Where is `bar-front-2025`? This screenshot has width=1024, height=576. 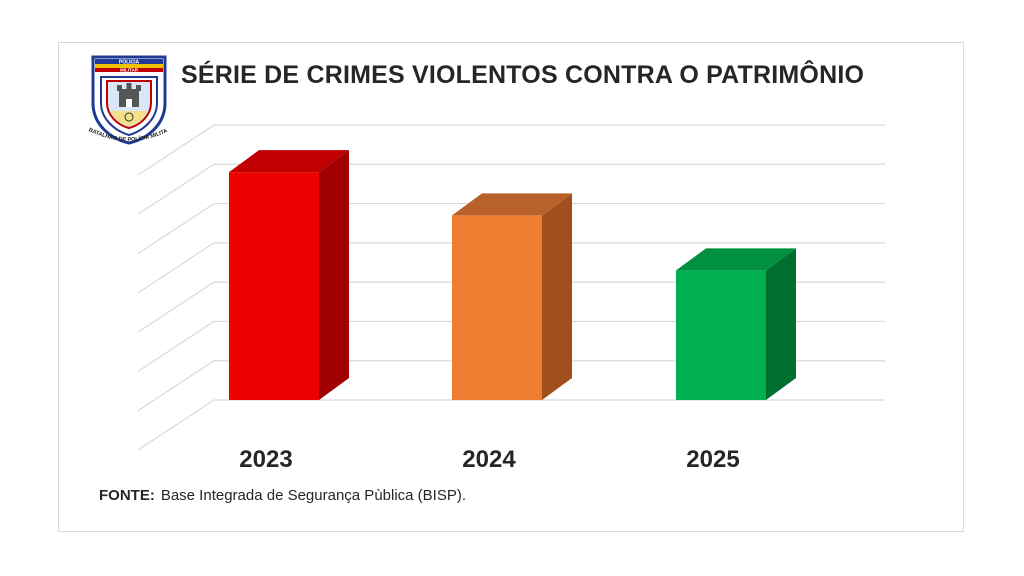
bar-front-2025 is located at coordinates (721, 335).